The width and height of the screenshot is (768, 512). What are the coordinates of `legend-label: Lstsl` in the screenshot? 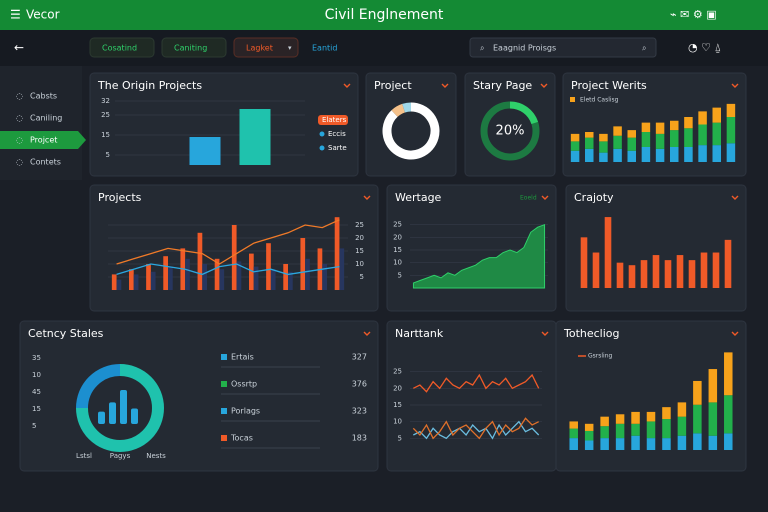 It's located at (84, 456).